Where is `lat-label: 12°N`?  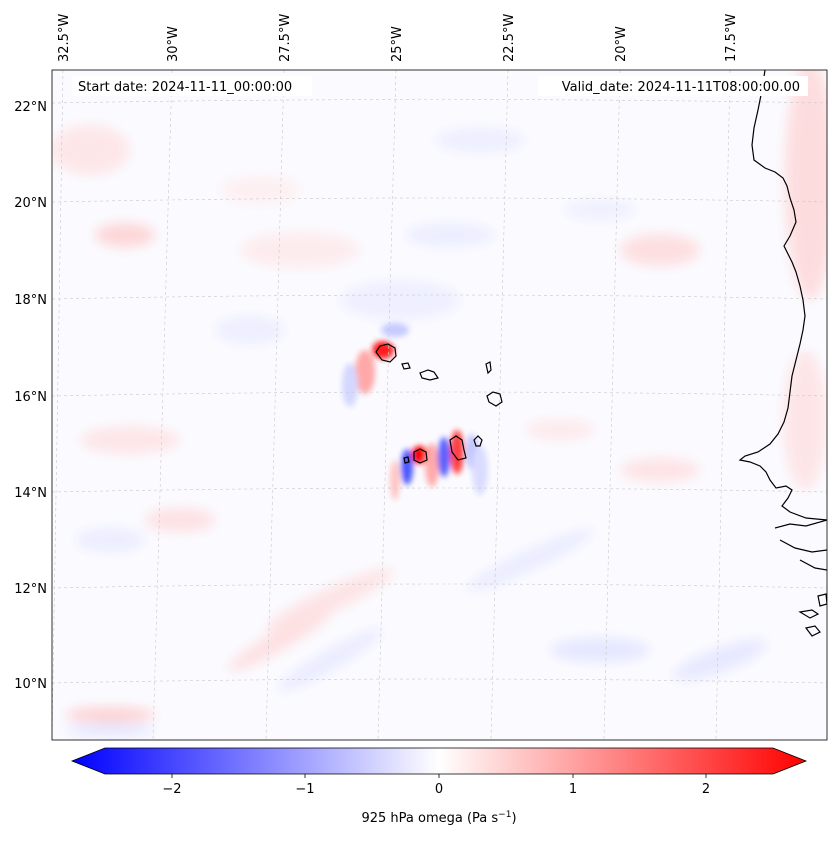 lat-label: 12°N is located at coordinates (30, 589).